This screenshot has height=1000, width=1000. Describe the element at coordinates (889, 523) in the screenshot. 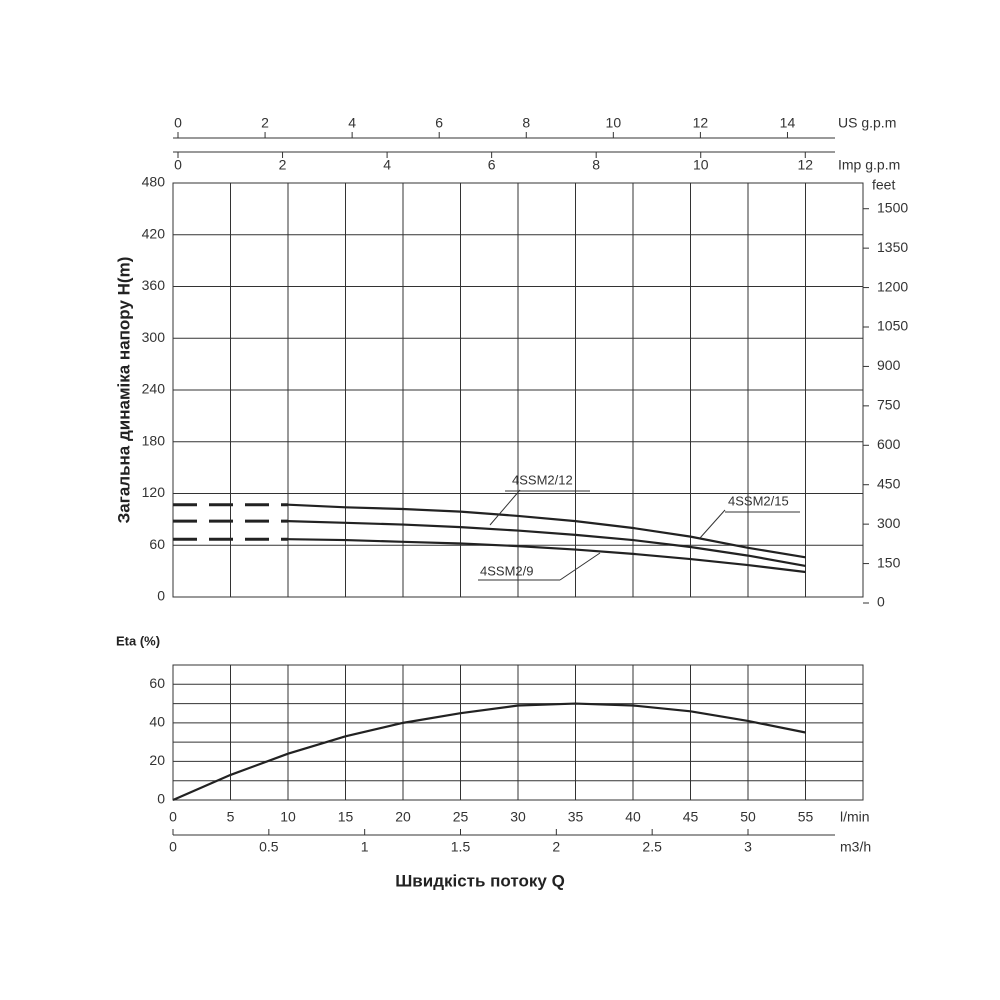

I see `y2-tick-label: 300` at that location.